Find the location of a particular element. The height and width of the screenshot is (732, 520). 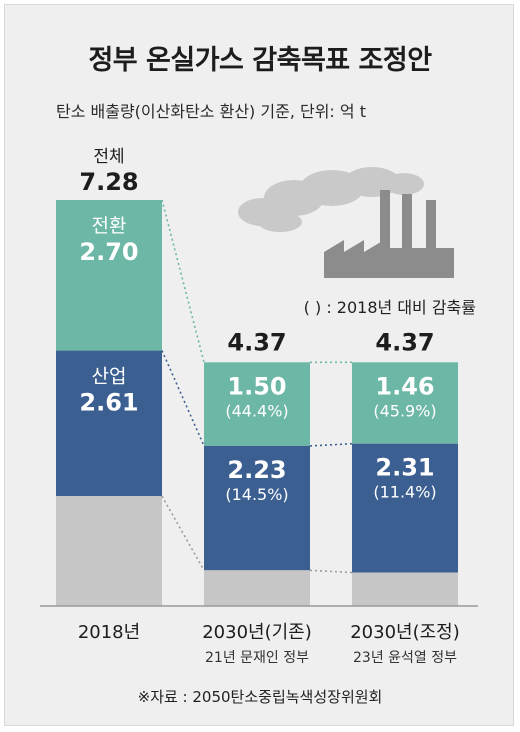

bar-segment-name-conversion: 전환 is located at coordinates (109, 226).